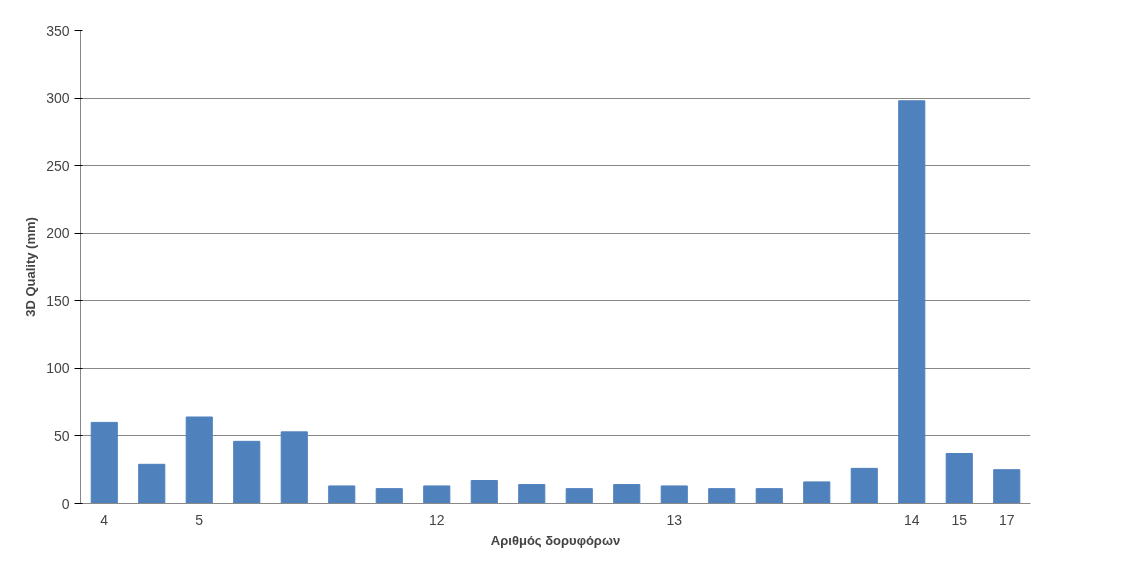  I want to click on y-tick-label: 50, so click(61, 435).